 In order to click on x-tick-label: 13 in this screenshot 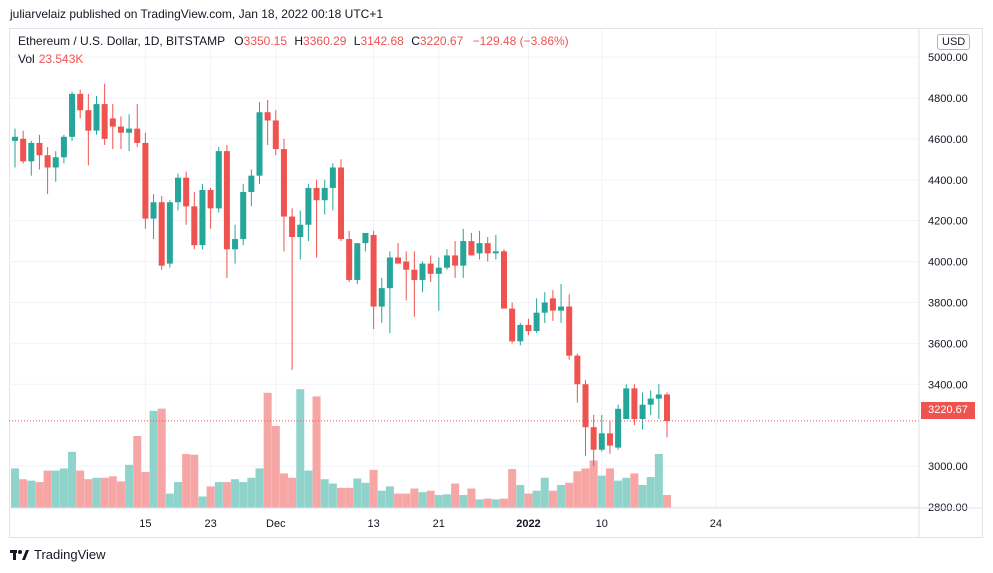, I will do `click(373, 524)`.